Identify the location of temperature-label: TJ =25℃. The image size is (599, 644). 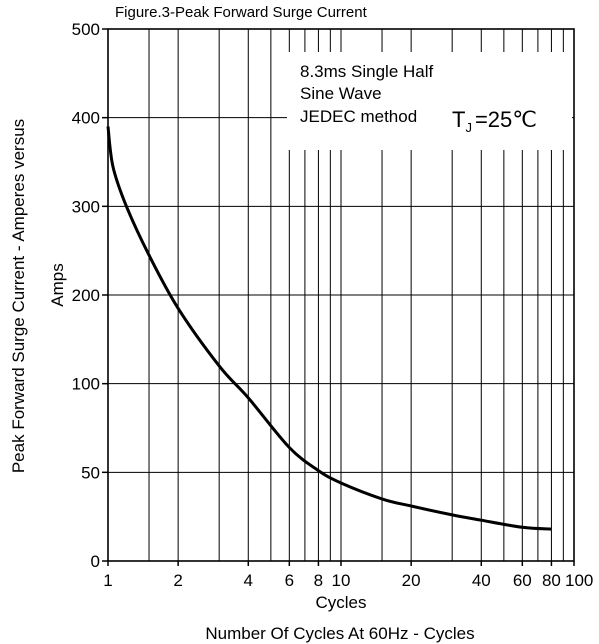
(494, 121).